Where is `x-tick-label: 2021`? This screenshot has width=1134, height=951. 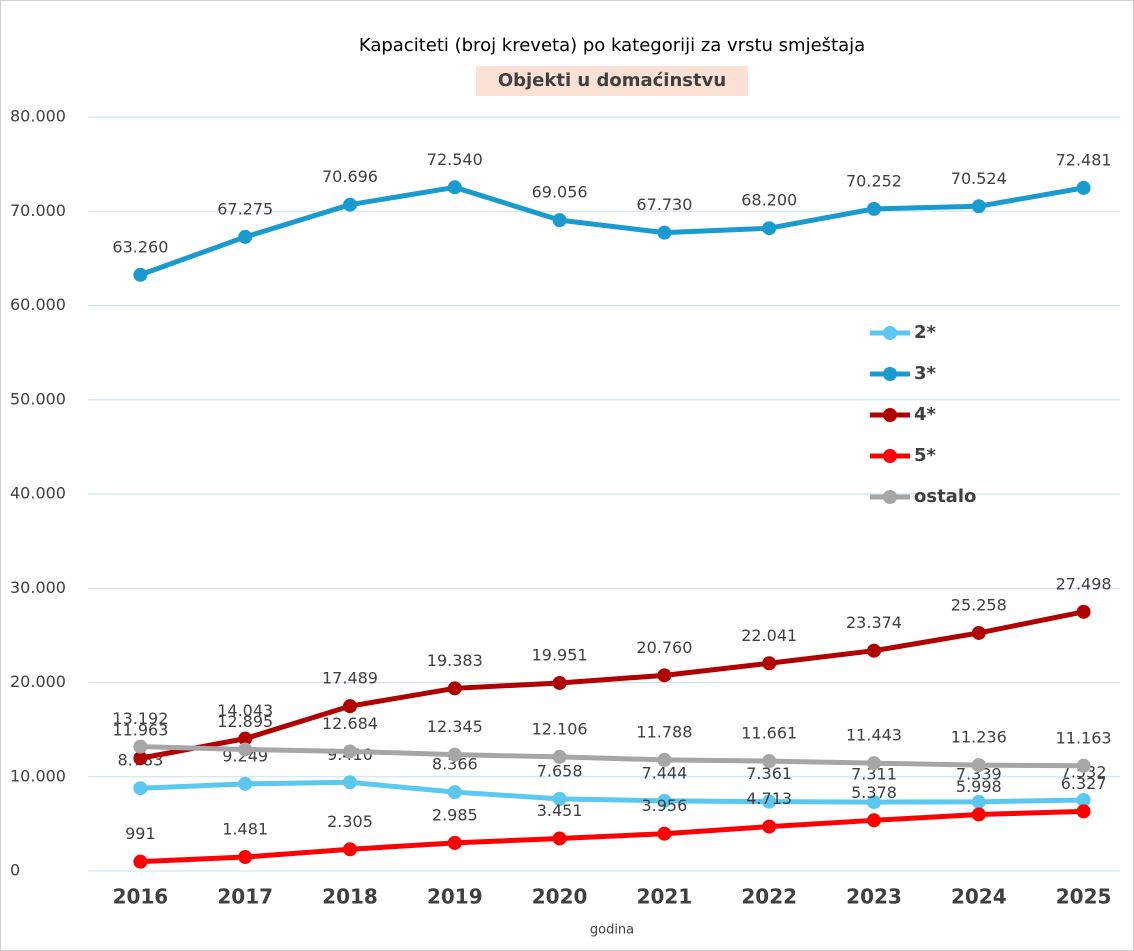 x-tick-label: 2021 is located at coordinates (665, 897).